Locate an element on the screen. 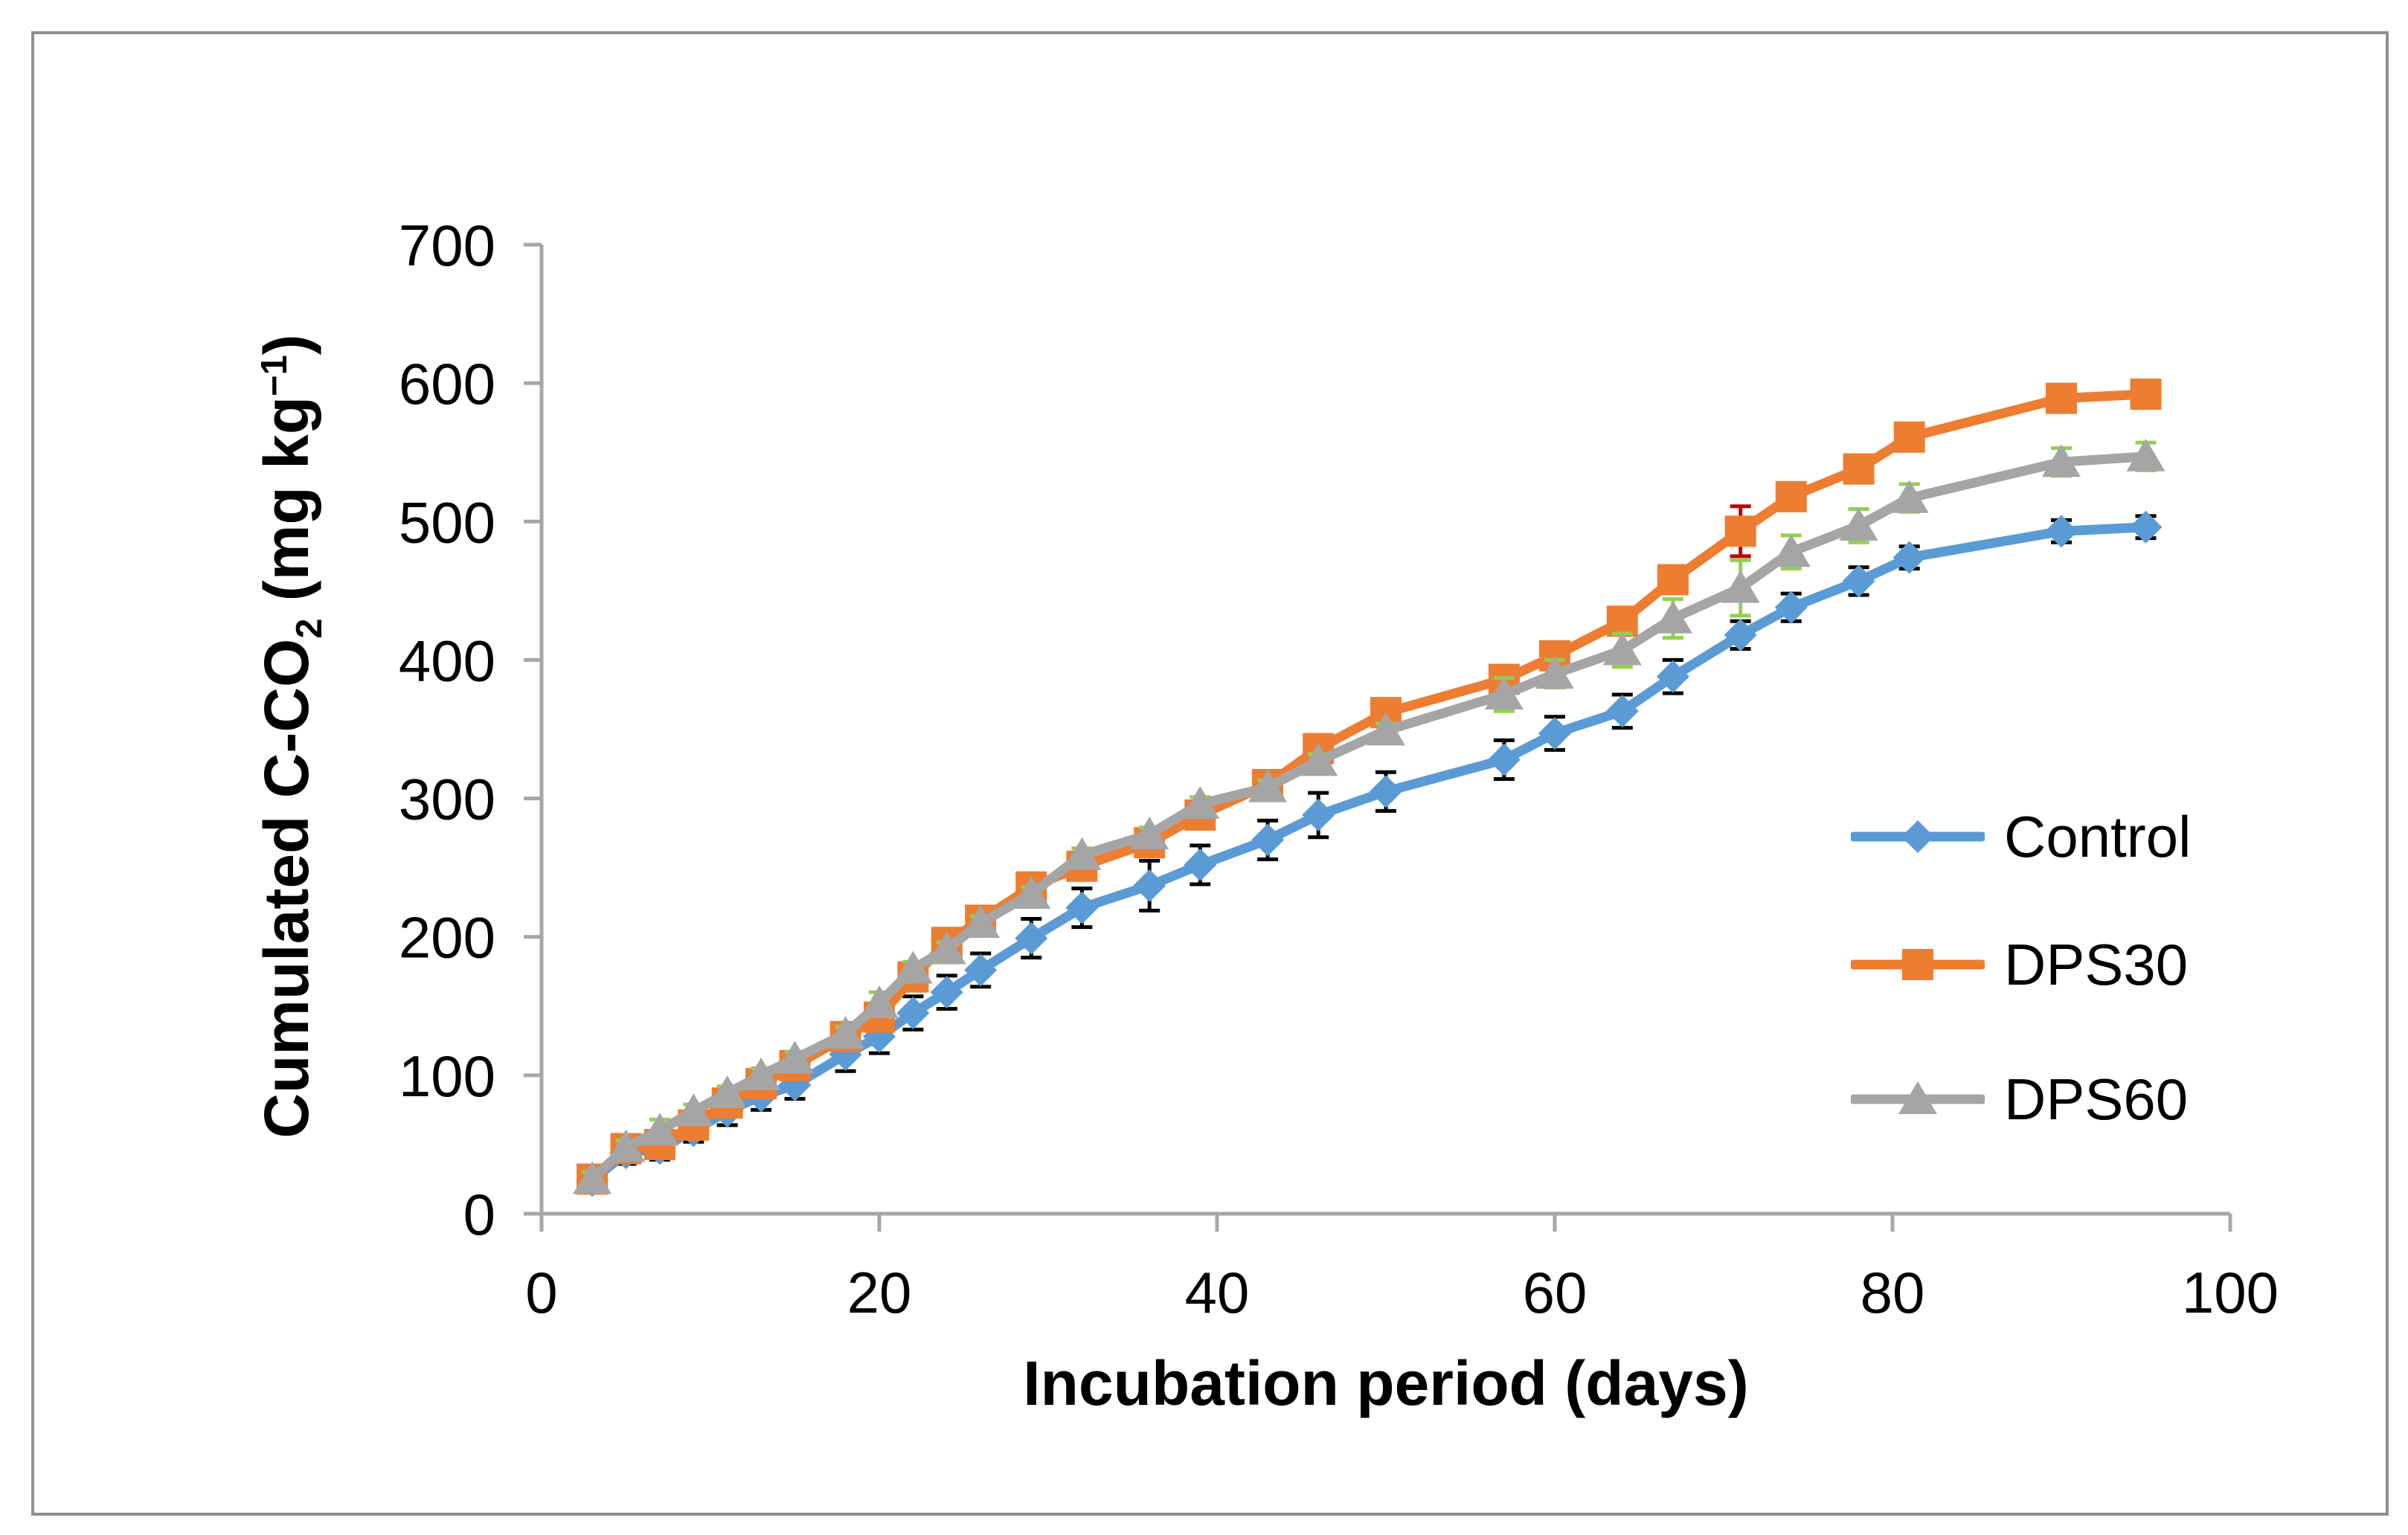 Image resolution: width=2408 pixels, height=1535 pixels. square-marker-icon is located at coordinates (1917, 964).